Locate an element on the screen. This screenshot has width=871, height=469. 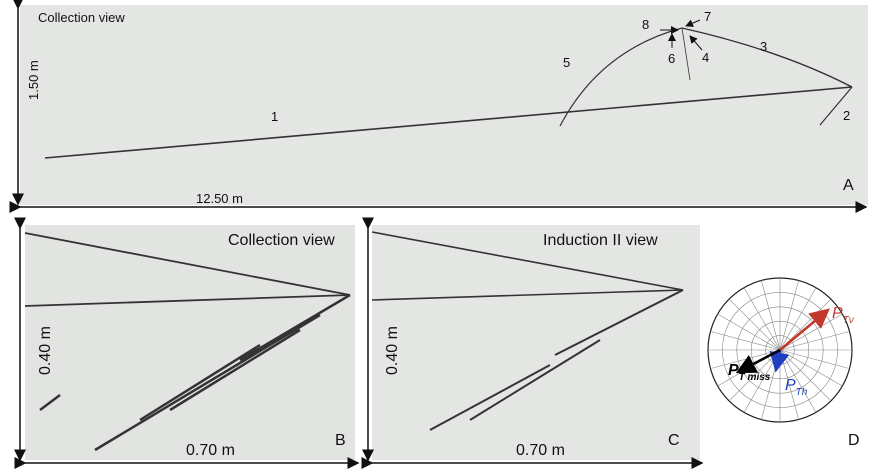
panel-letter: A is located at coordinates (848, 185).